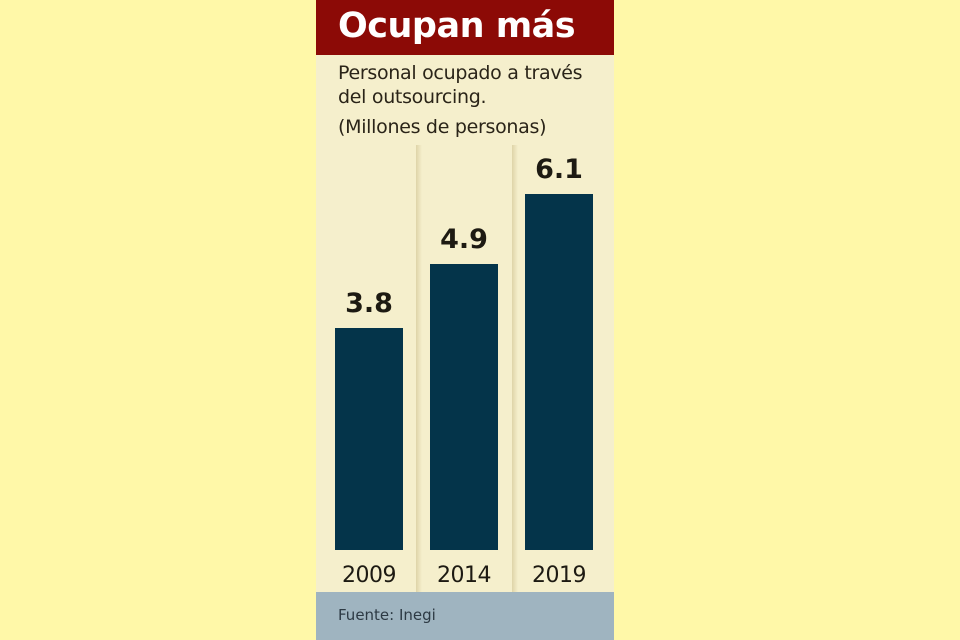  I want to click on footer-band: Fuente: Inegi, so click(465, 616).